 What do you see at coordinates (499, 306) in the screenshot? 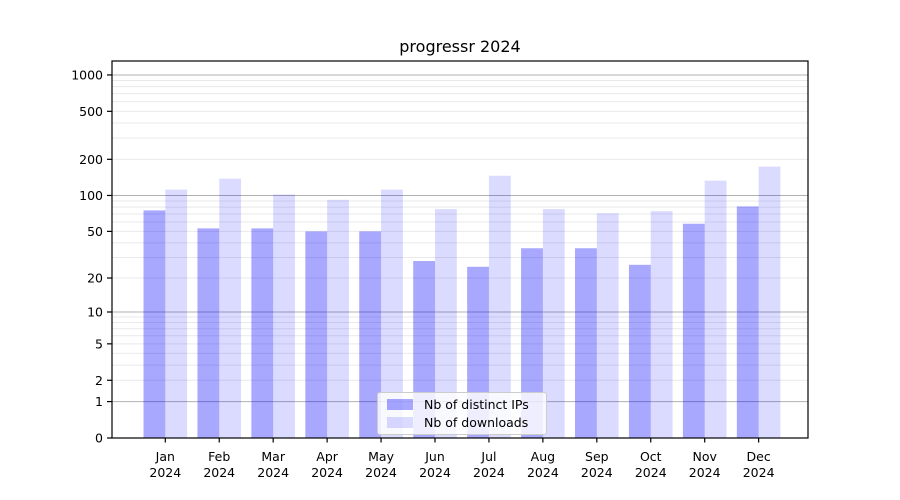
I see `bar-downloads-jul` at bounding box center [499, 306].